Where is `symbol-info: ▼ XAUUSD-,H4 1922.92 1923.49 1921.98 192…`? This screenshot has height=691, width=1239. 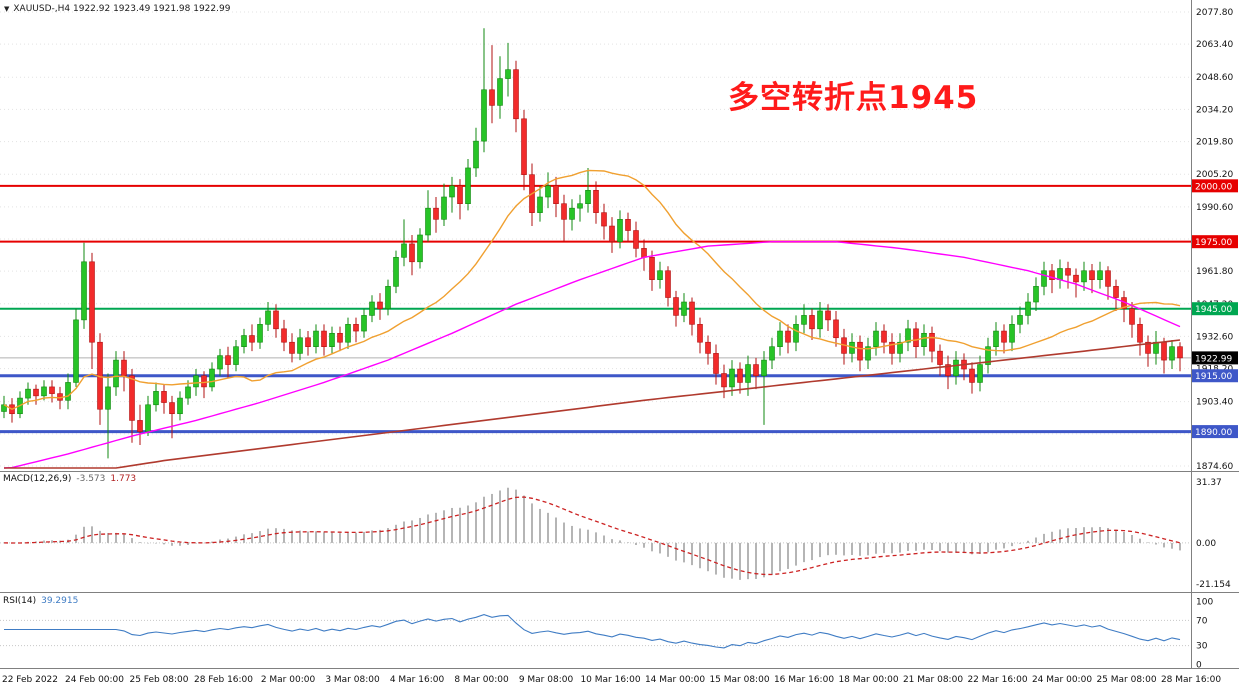 symbol-info: ▼ XAUUSD-,H4 1922.92 1923.49 1921.98 192… is located at coordinates (117, 9).